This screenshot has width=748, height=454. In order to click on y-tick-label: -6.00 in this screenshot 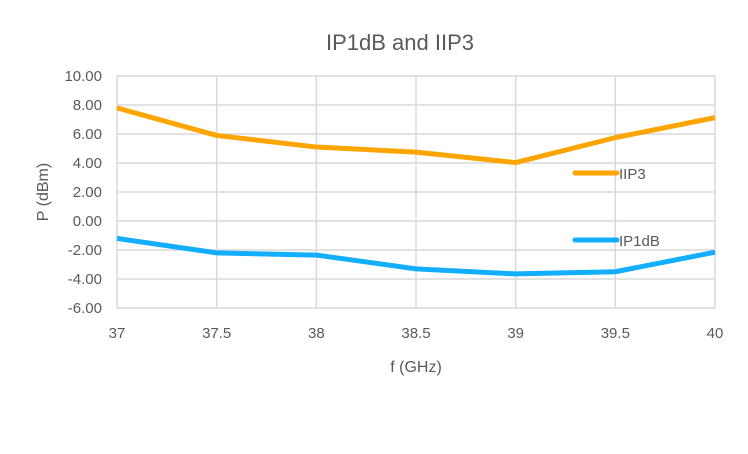, I will do `click(85, 308)`.